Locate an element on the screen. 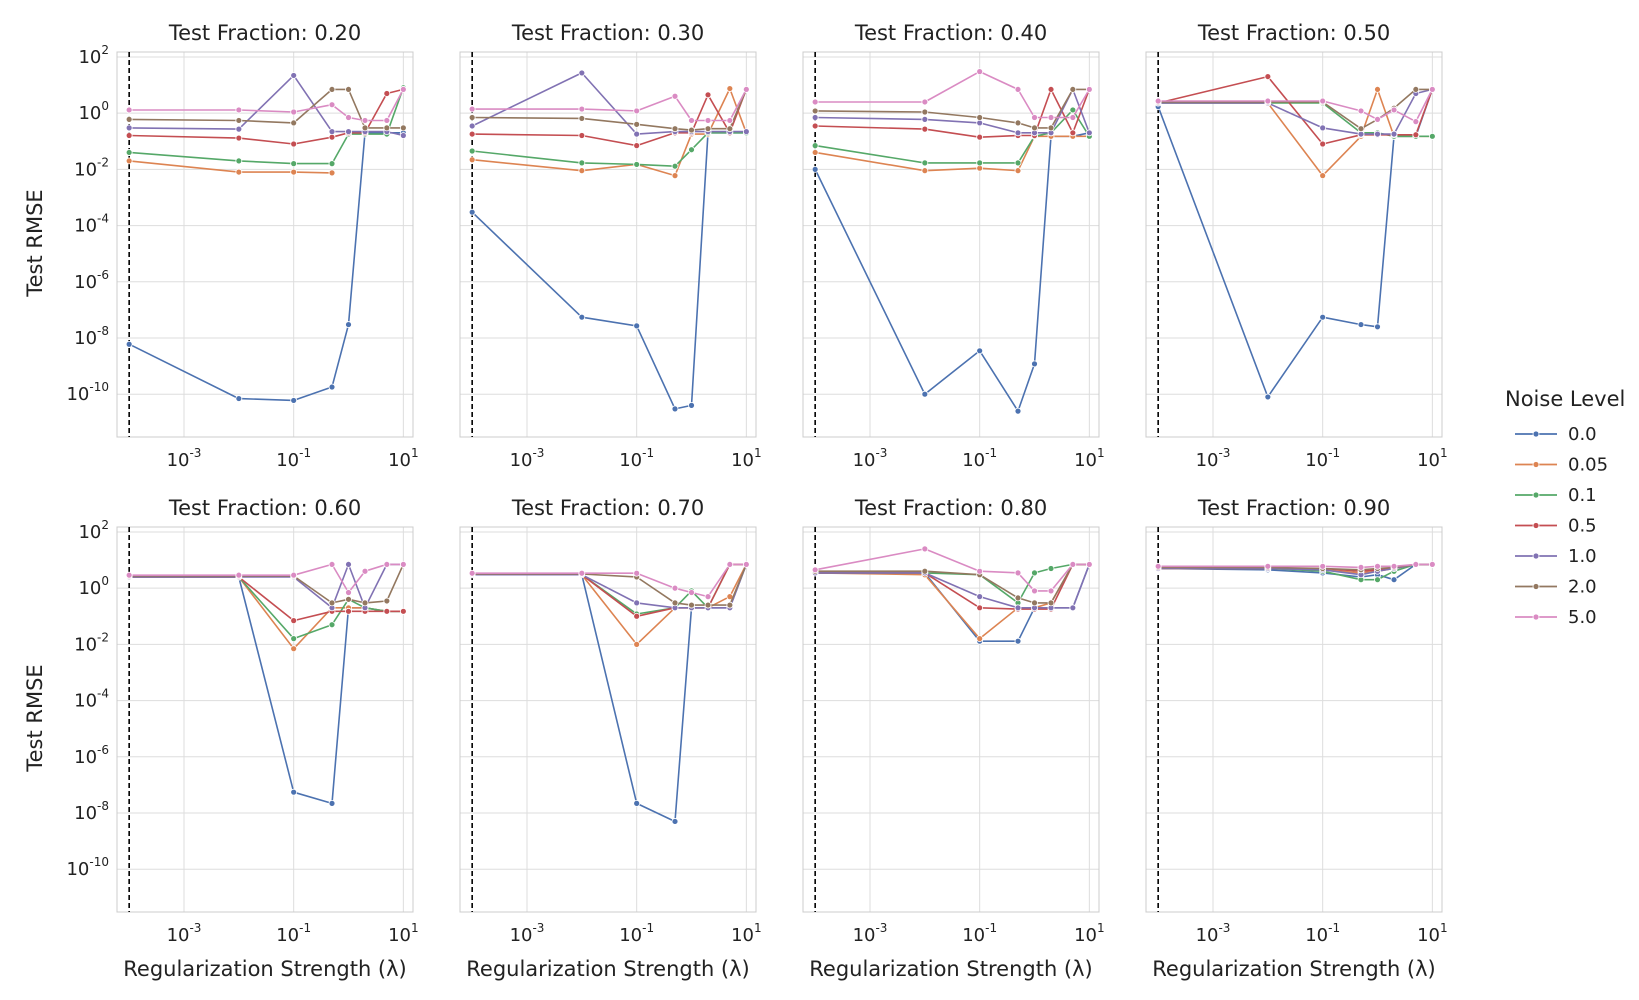  series-5.0 is located at coordinates (609, 581).